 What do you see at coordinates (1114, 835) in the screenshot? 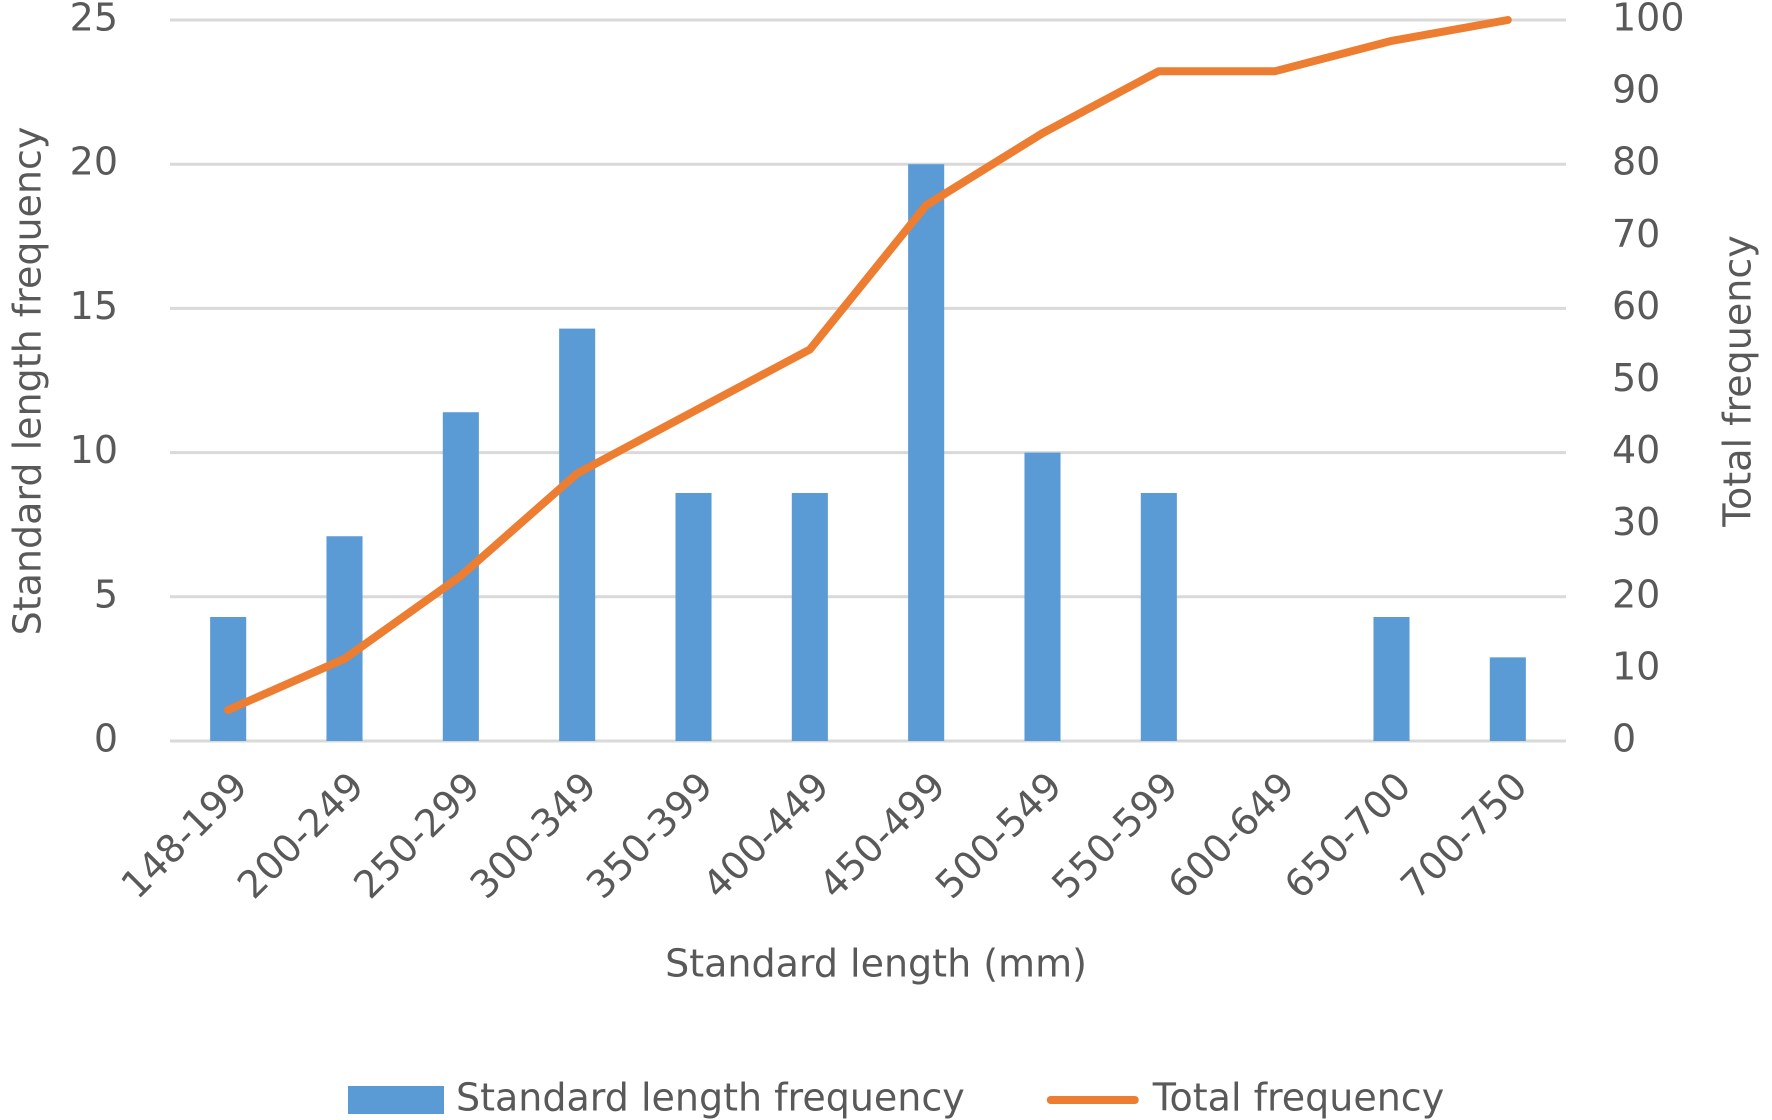
I see `x-tick-label: 550-599` at bounding box center [1114, 835].